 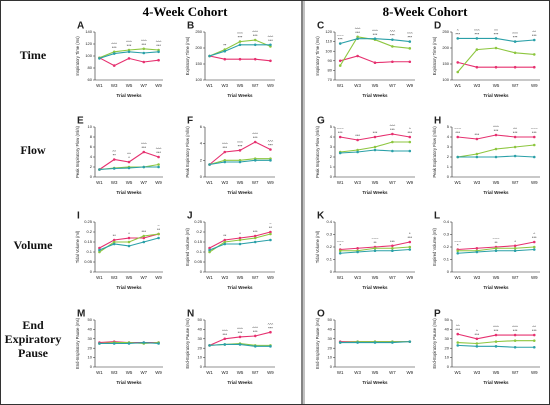 I want to click on y-axis-label: Peak Inspiratory Flow (ml/s), so click(x=317, y=151).